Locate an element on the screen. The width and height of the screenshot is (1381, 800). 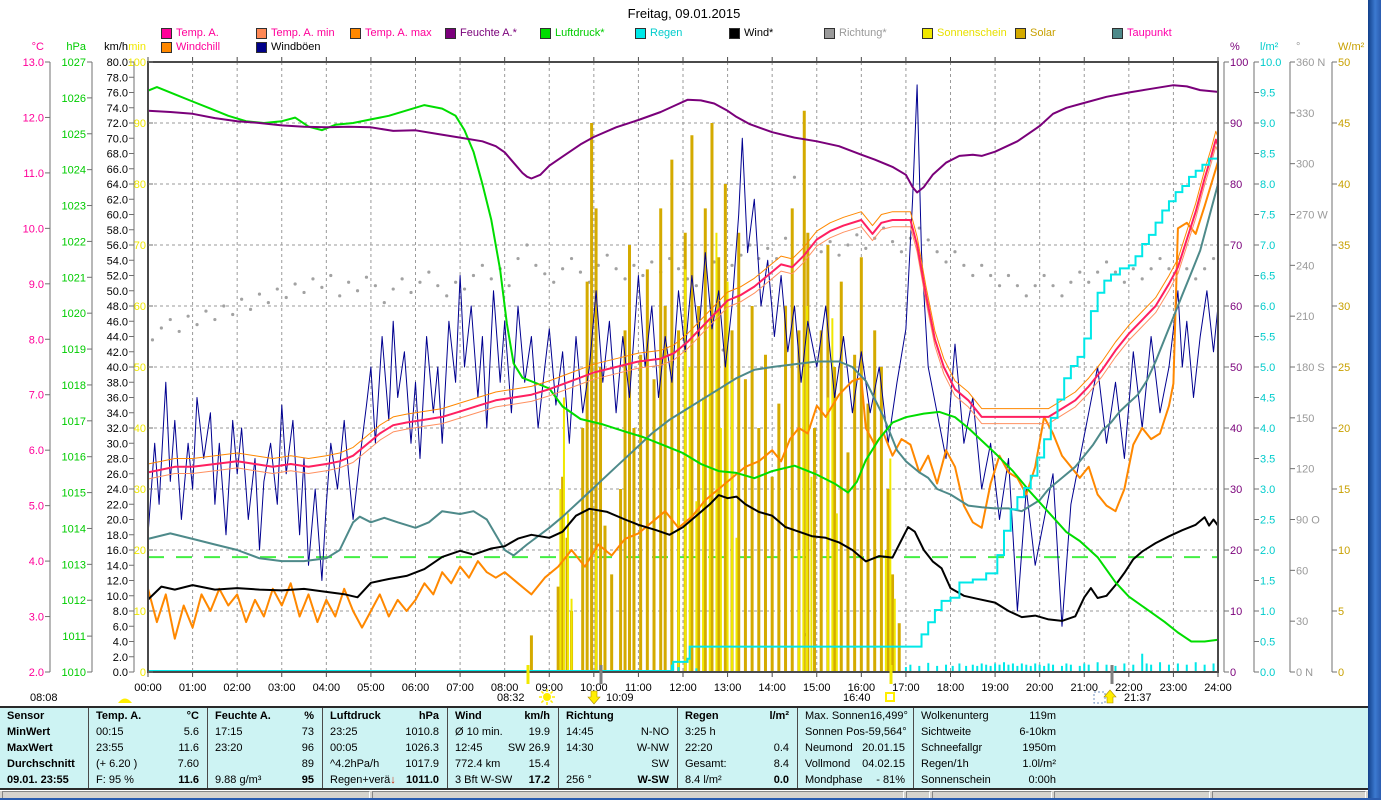
legend-item-wind-: Wind* is located at coordinates (751, 33).